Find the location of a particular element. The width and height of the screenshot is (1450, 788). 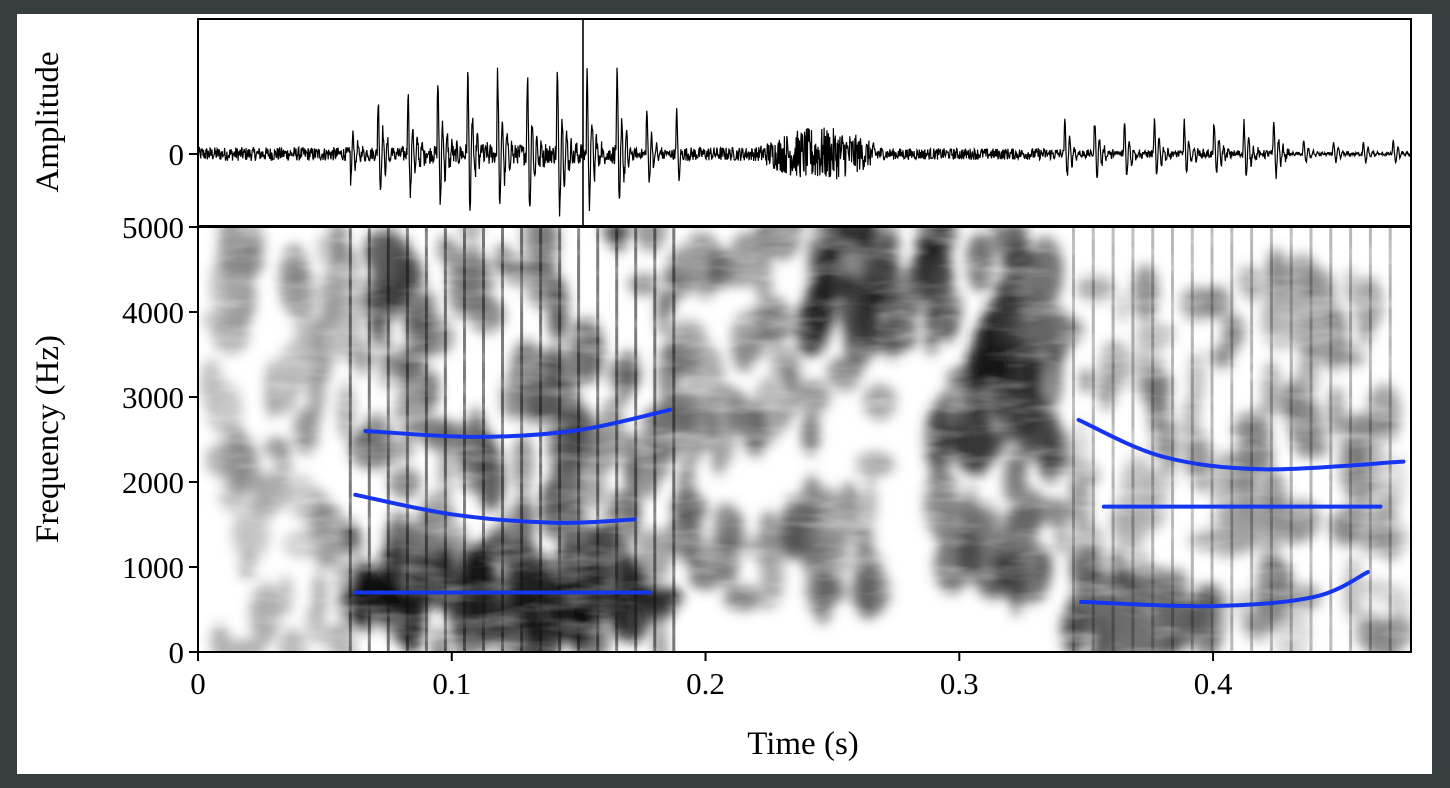

amplitude-axis-title: Amplitude is located at coordinates (48, 121).